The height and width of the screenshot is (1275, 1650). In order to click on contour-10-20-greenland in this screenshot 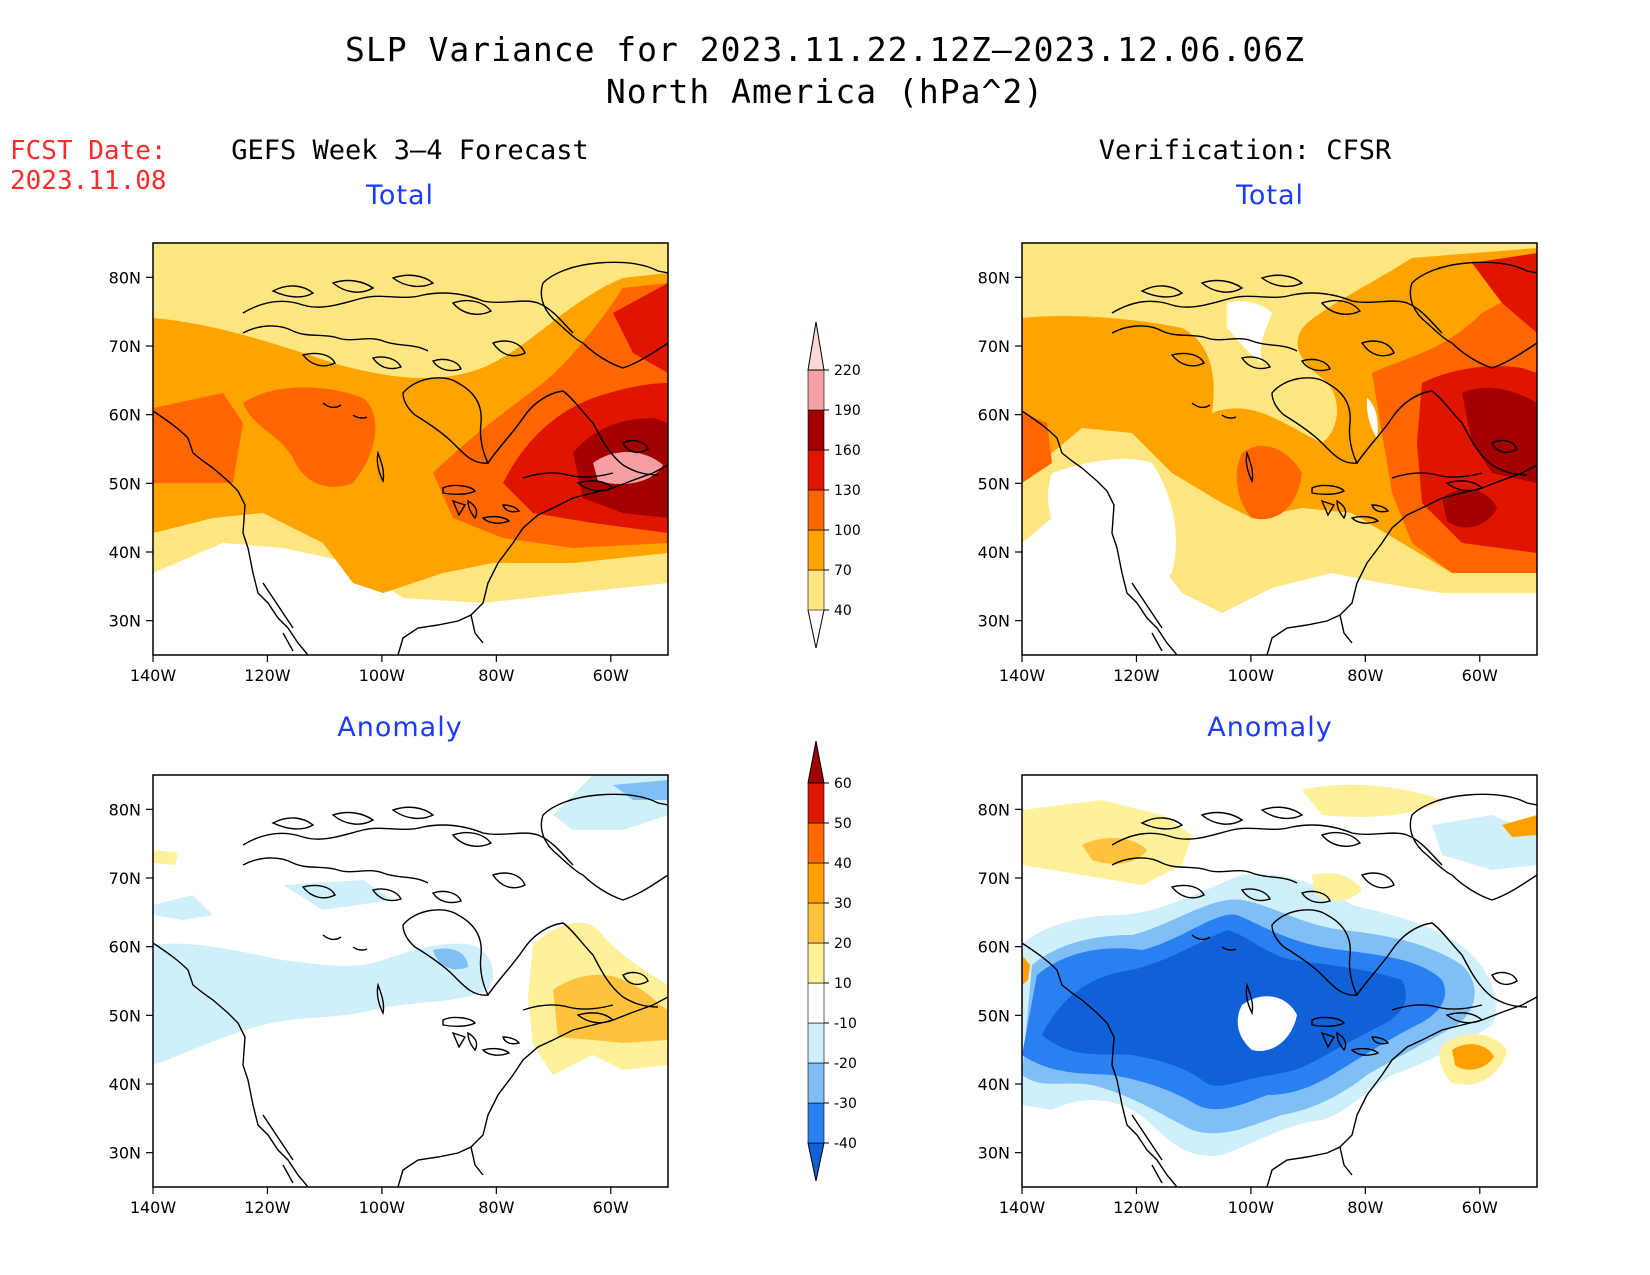, I will do `click(1372, 800)`.